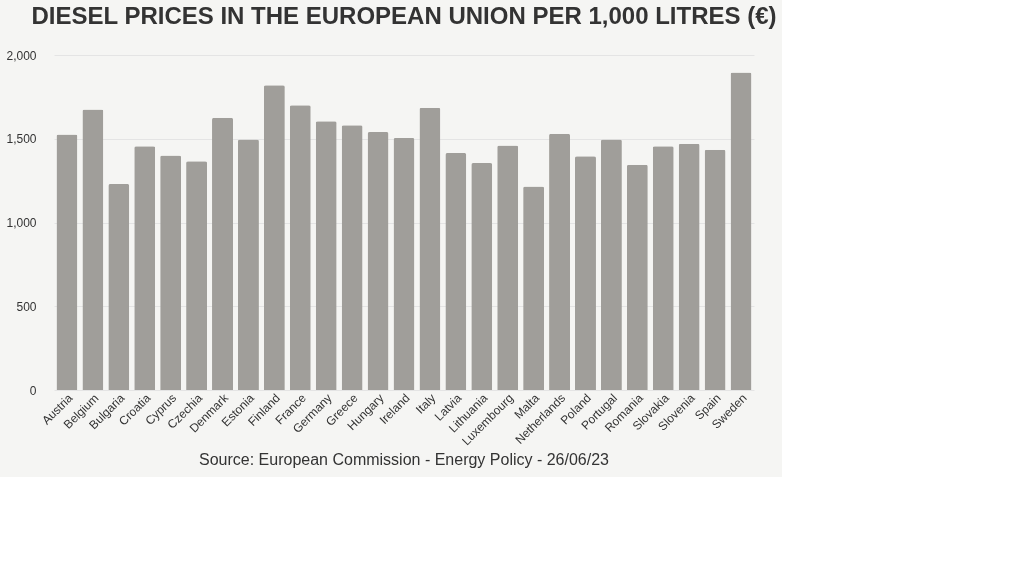 Image resolution: width=1024 pixels, height=576 pixels. What do you see at coordinates (26, 306) in the screenshot?
I see `y-tick-label: 500` at bounding box center [26, 306].